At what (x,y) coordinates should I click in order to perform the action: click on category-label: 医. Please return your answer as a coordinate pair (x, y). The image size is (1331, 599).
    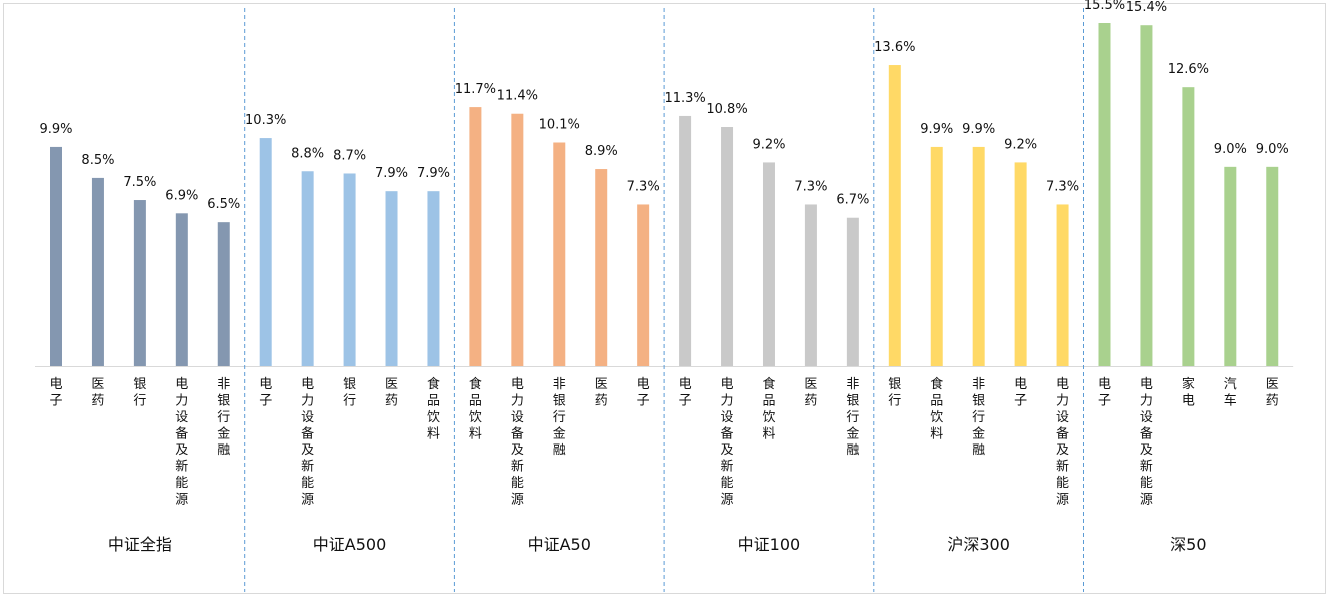
    Looking at the image, I should click on (97, 384).